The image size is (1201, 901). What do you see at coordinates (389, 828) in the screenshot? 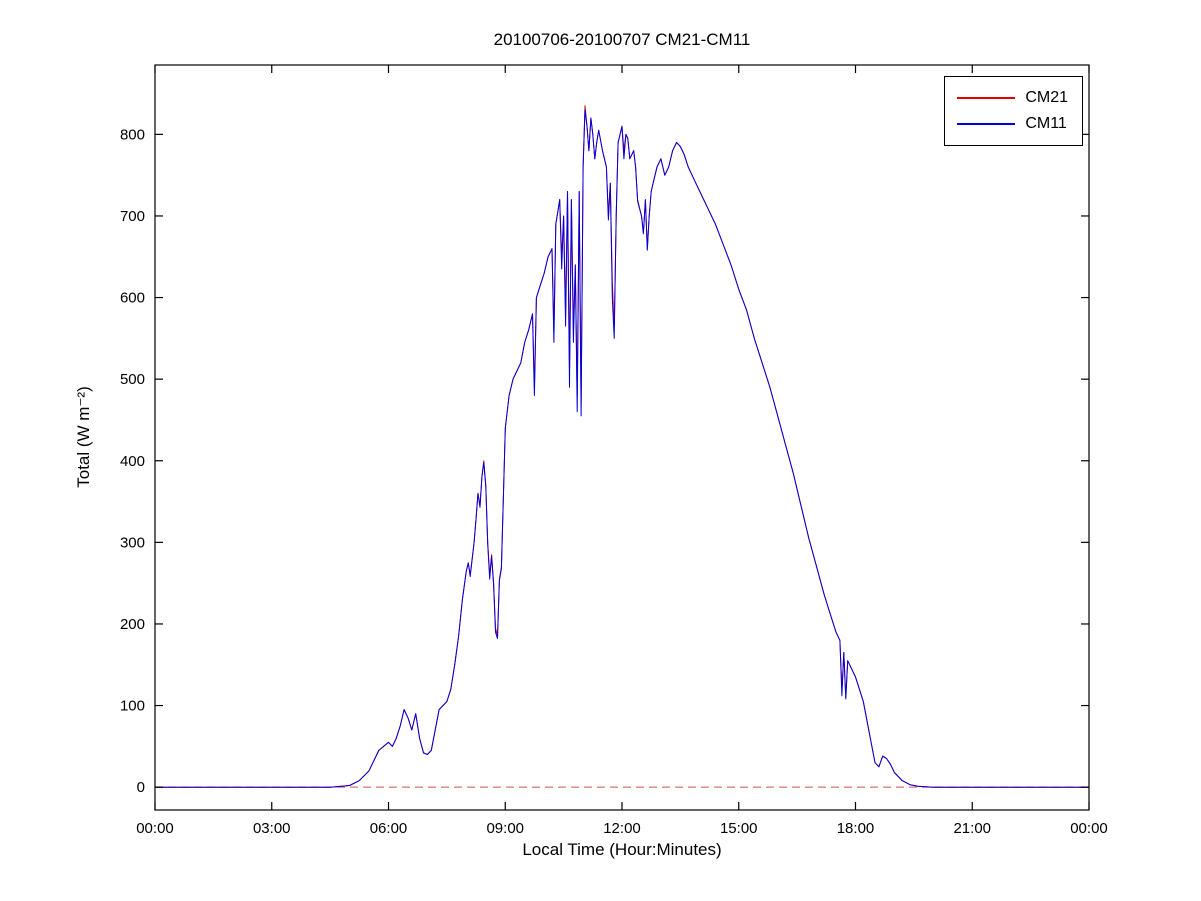
I see `x-tick-label: 06:00` at bounding box center [389, 828].